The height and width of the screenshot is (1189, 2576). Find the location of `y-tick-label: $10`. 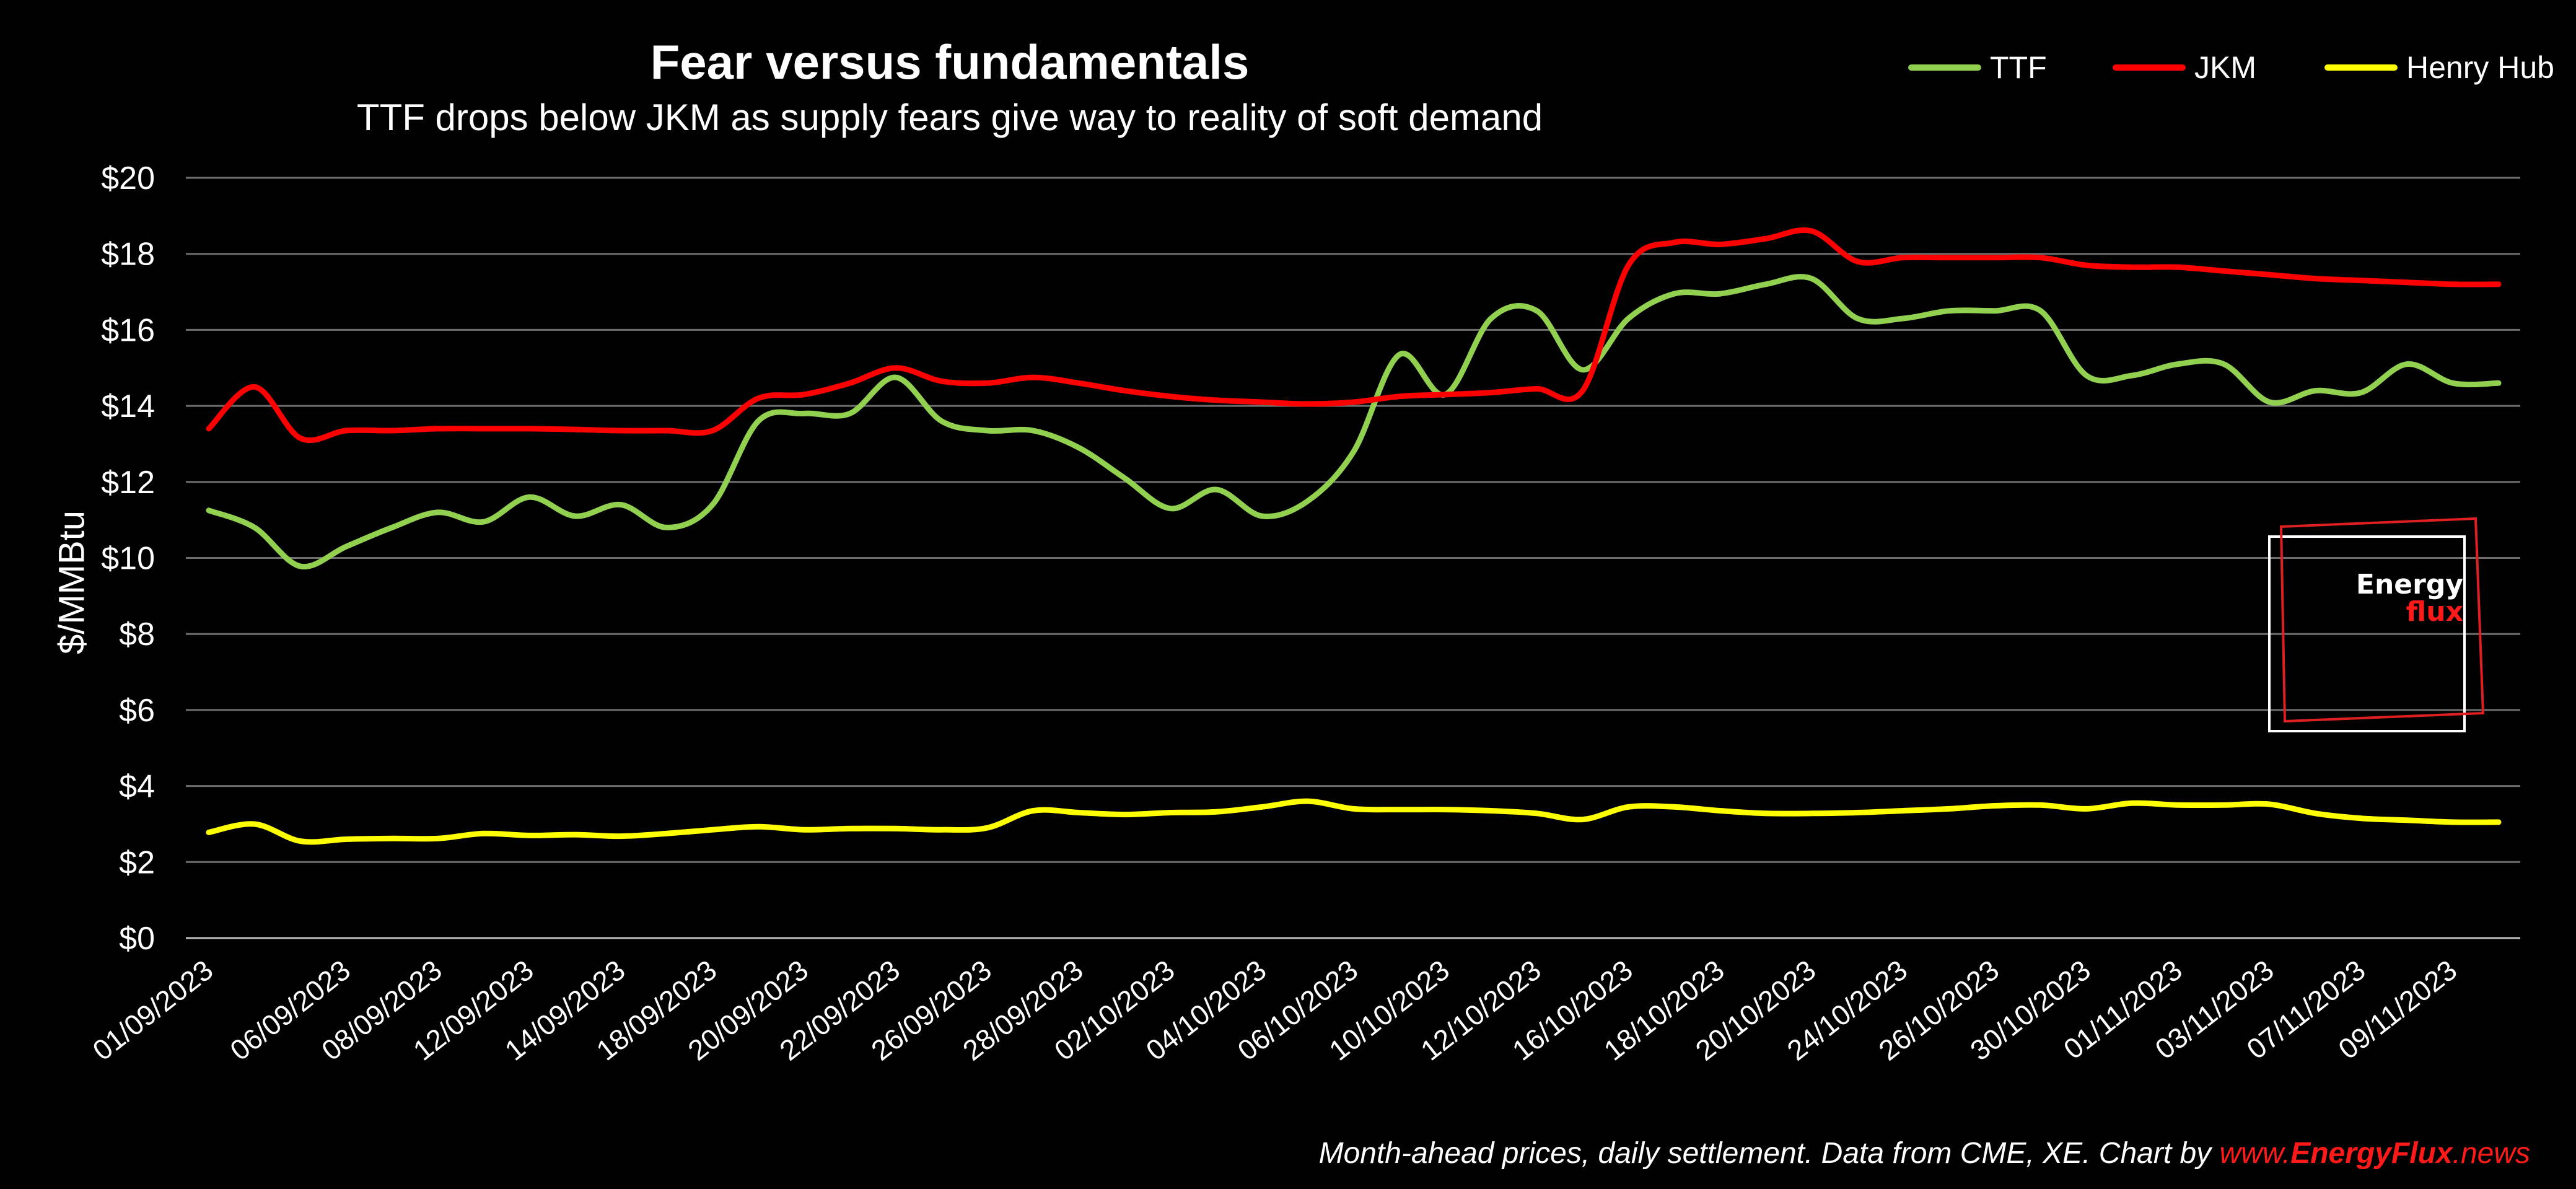

y-tick-label: $10 is located at coordinates (128, 559).